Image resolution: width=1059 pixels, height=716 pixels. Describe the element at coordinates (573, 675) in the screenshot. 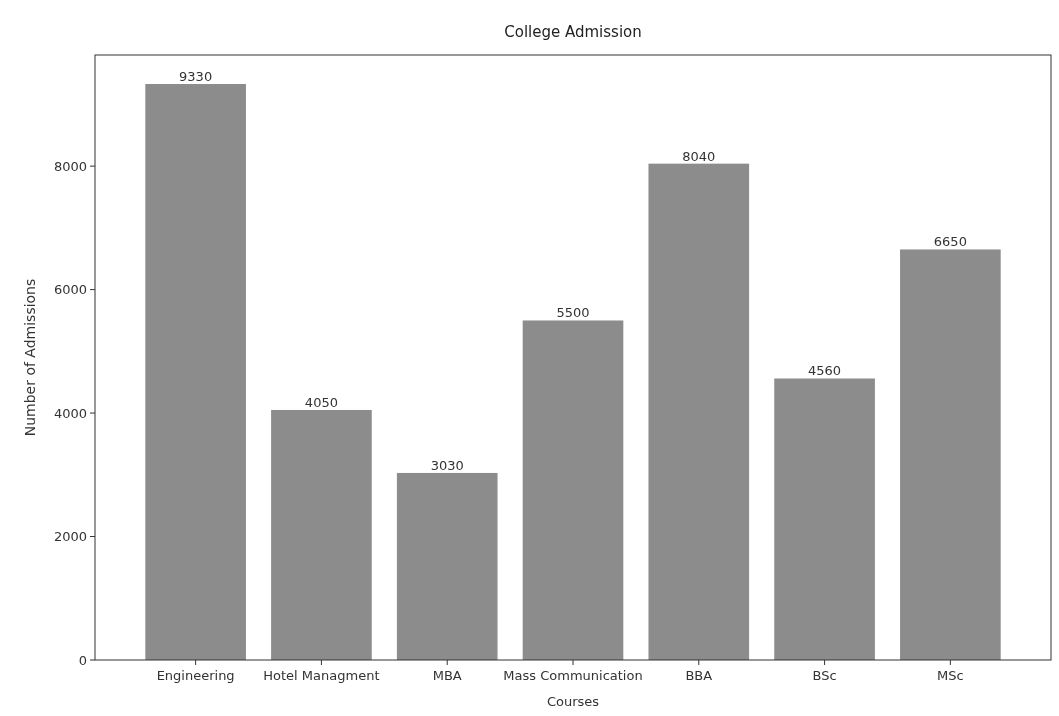

I see `x-tick-label: Mass Communication` at that location.